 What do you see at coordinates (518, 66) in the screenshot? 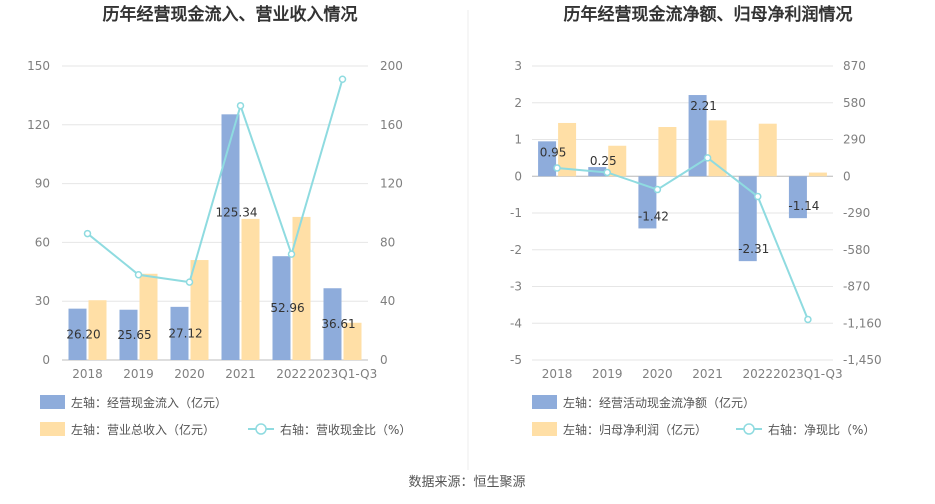
I see `left-axis-tick: 3` at bounding box center [518, 66].